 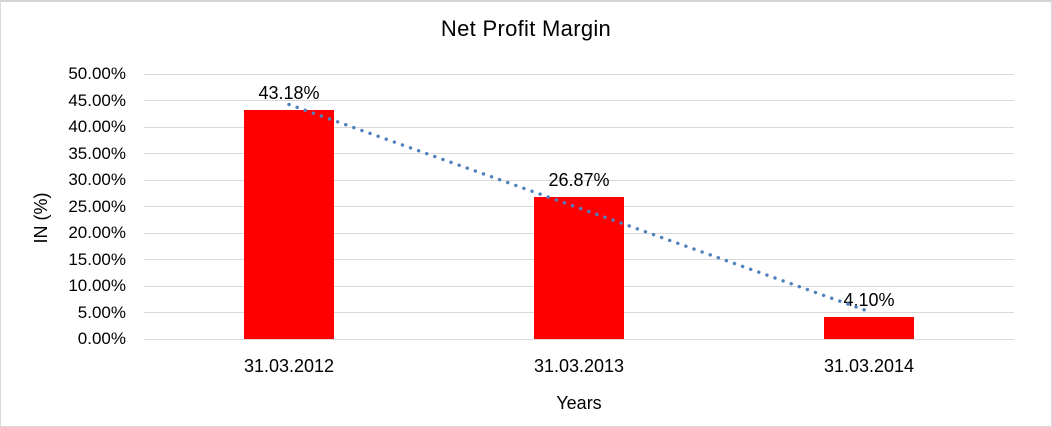 I want to click on y-tick-label: 10.00%, so click(x=97, y=285).